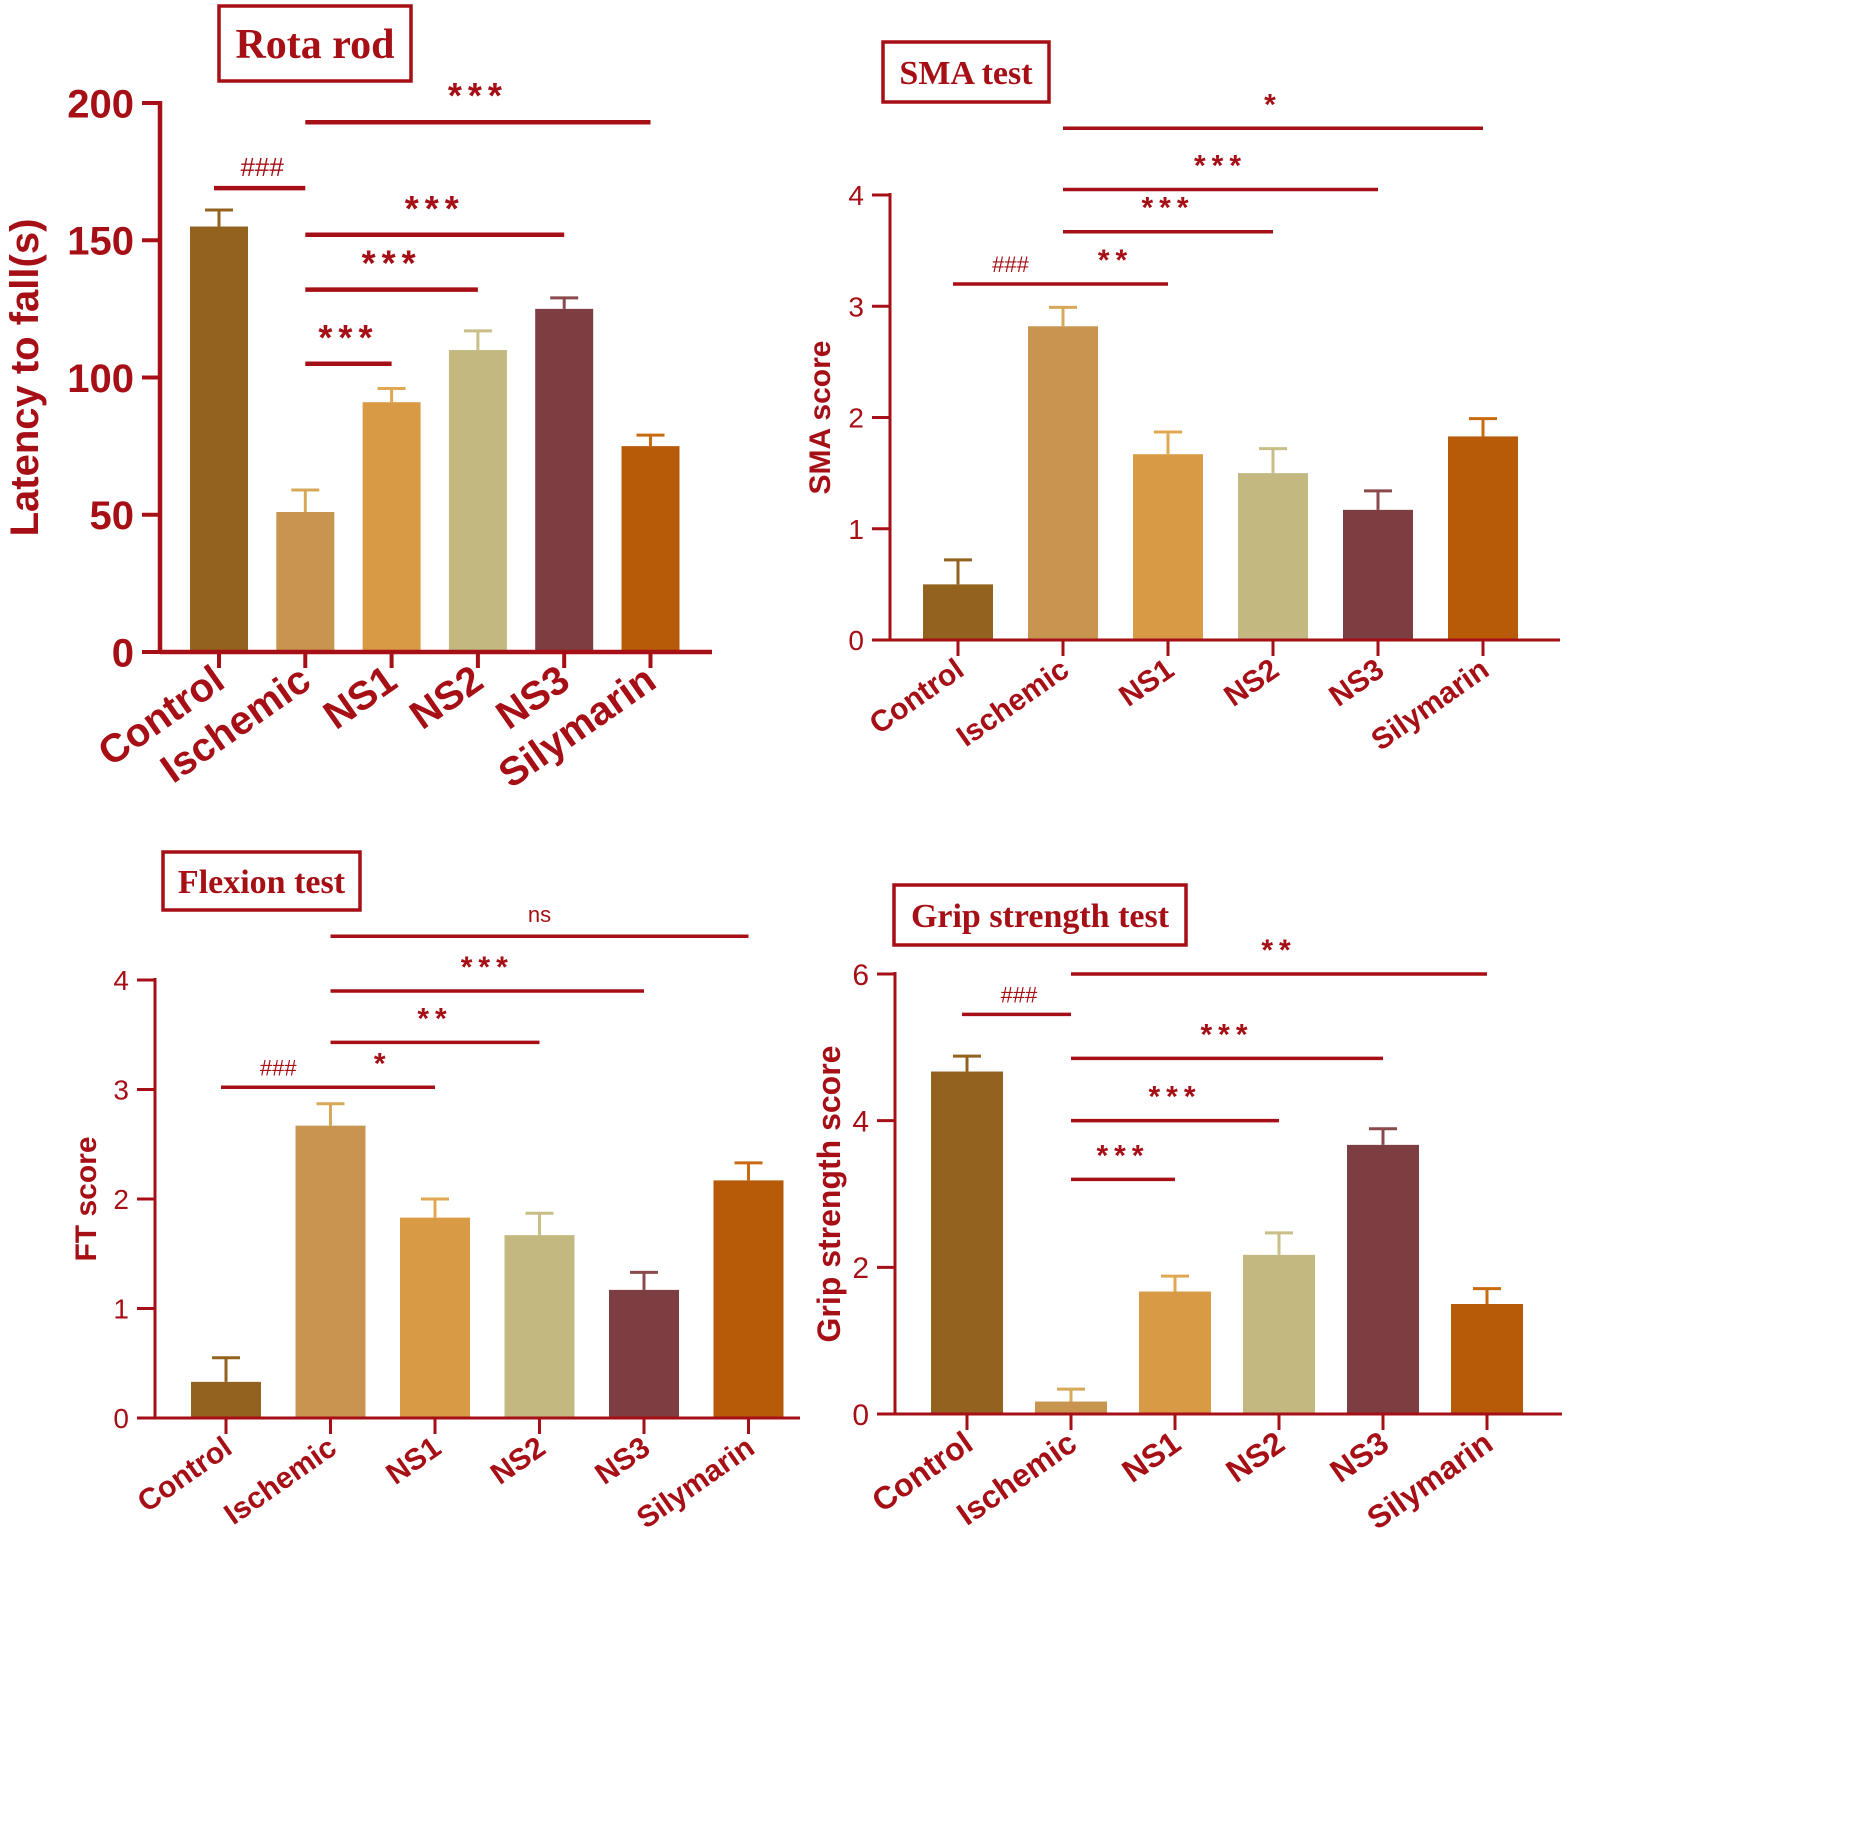  What do you see at coordinates (100, 379) in the screenshot?
I see `y-tick-label: 100` at bounding box center [100, 379].